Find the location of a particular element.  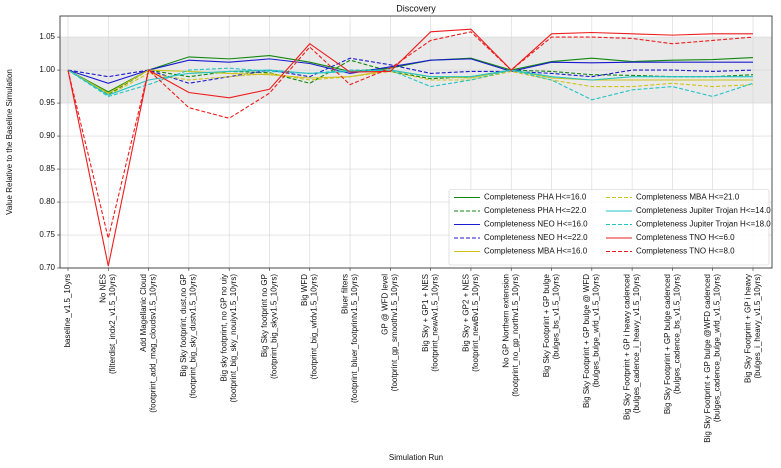

x-tick-label: Big Sky Footprint + GP bulge @ WFD is located at coordinates (586, 341).